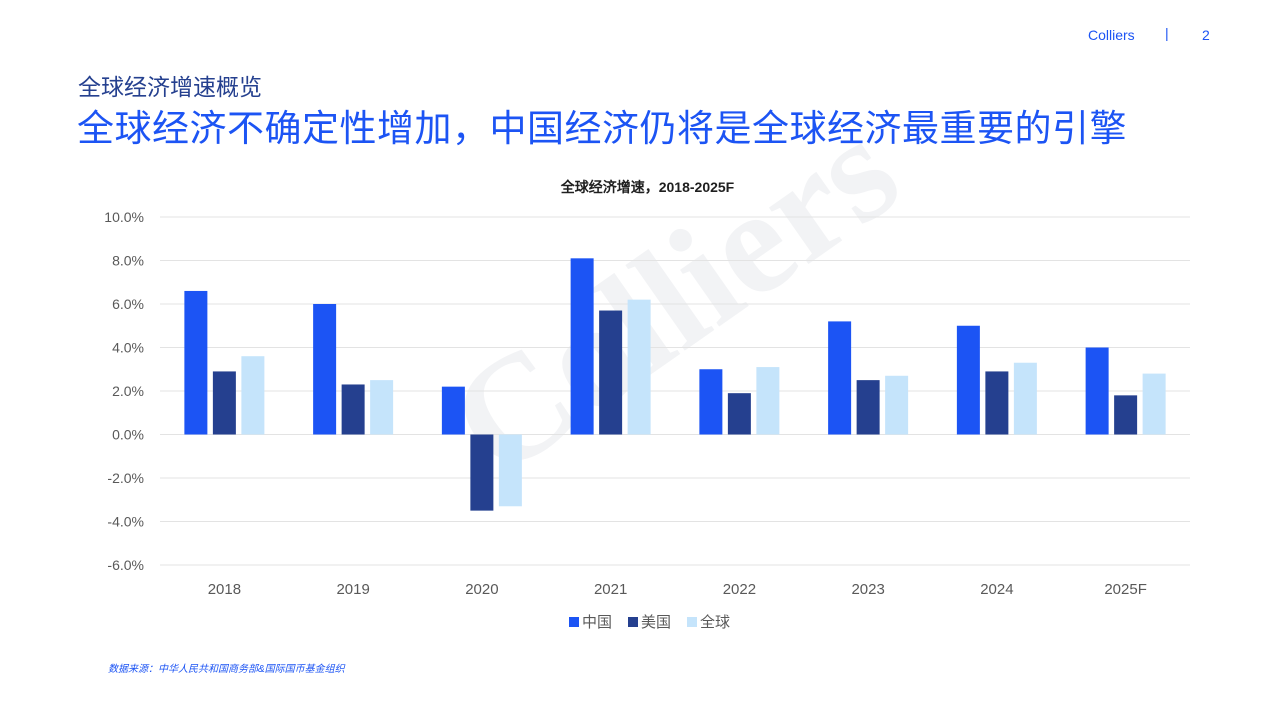  I want to click on legend-label: 美国, so click(656, 622).